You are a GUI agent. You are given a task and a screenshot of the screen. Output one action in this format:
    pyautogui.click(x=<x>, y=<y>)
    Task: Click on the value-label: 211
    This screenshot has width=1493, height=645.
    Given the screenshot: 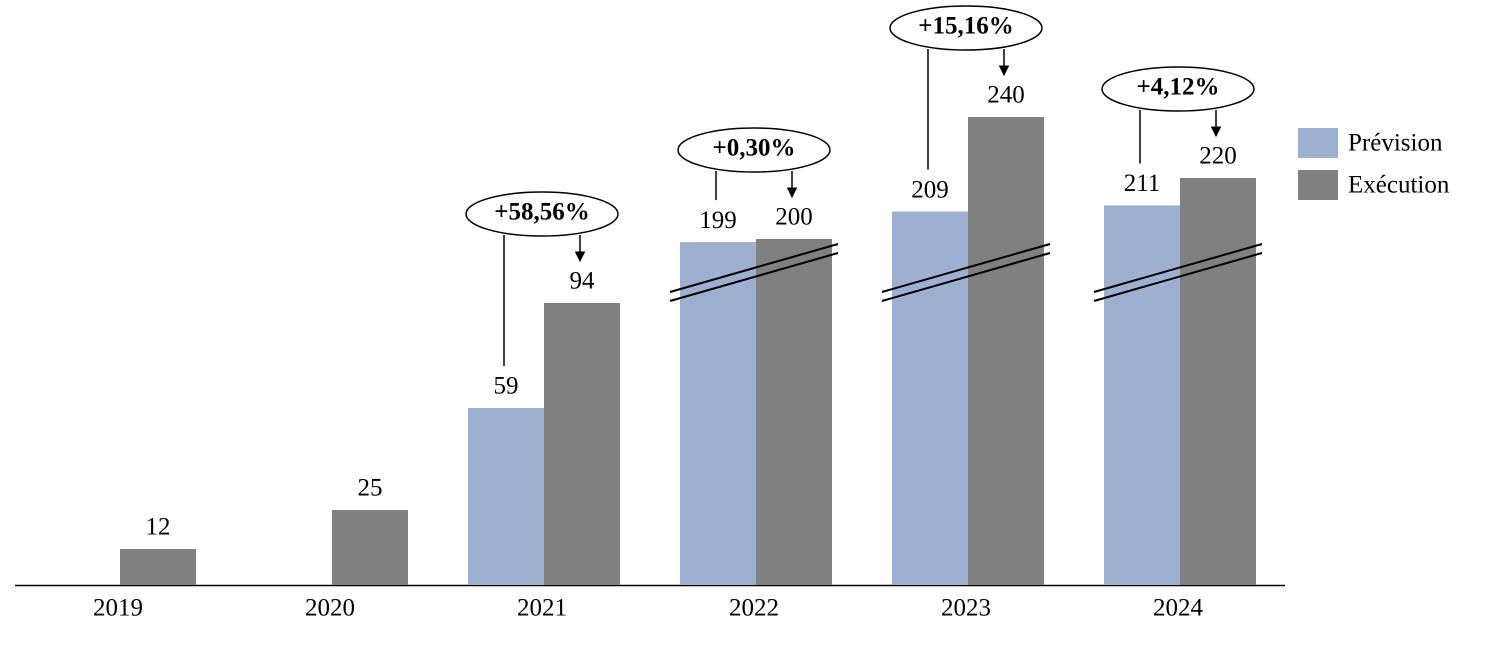 What is the action you would take?
    pyautogui.click(x=1142, y=183)
    